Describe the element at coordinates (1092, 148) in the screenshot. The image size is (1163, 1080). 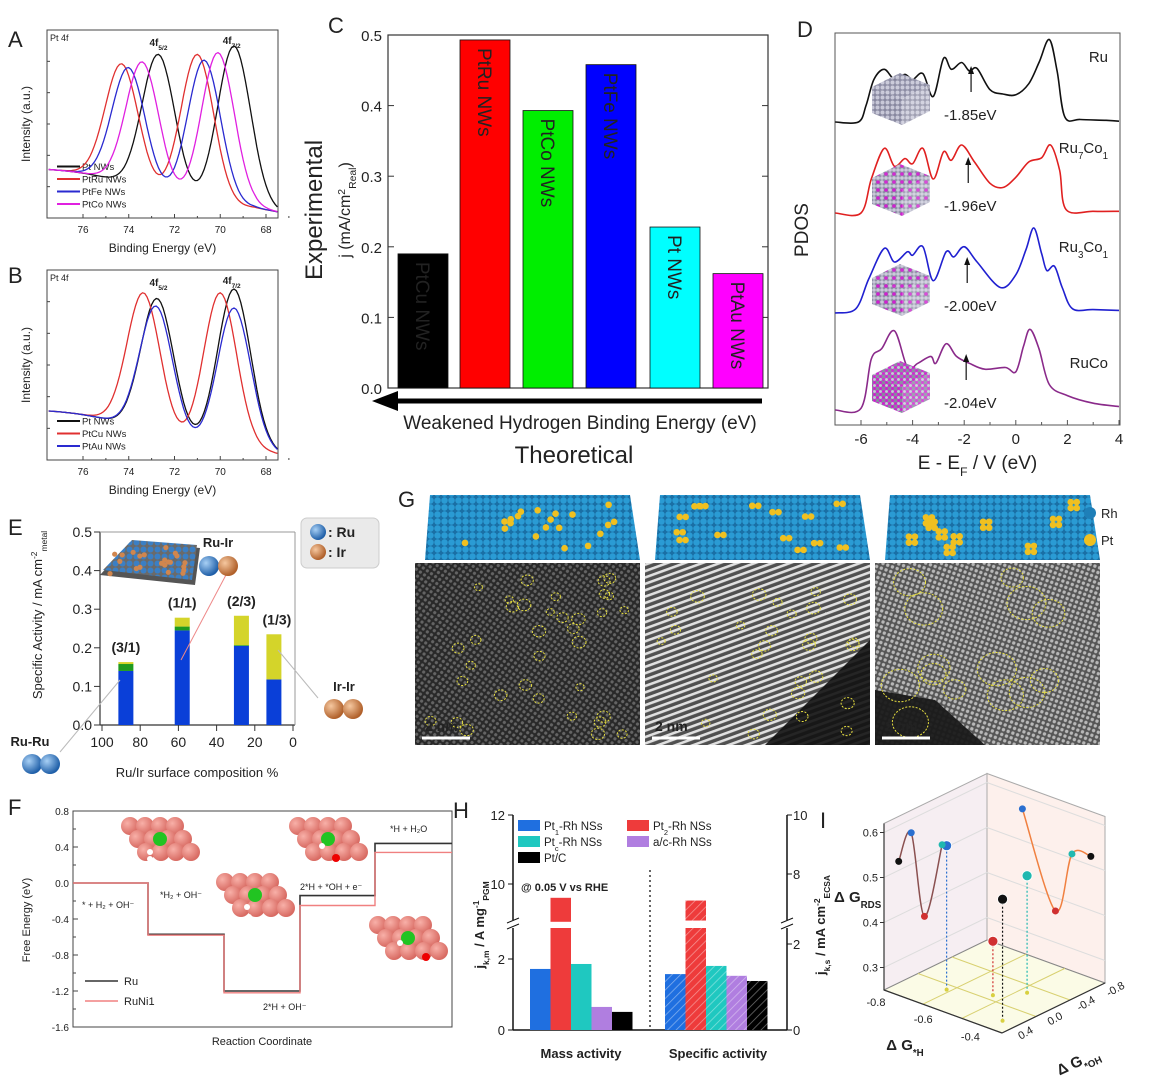
I see `series-label-part: Co` at that location.